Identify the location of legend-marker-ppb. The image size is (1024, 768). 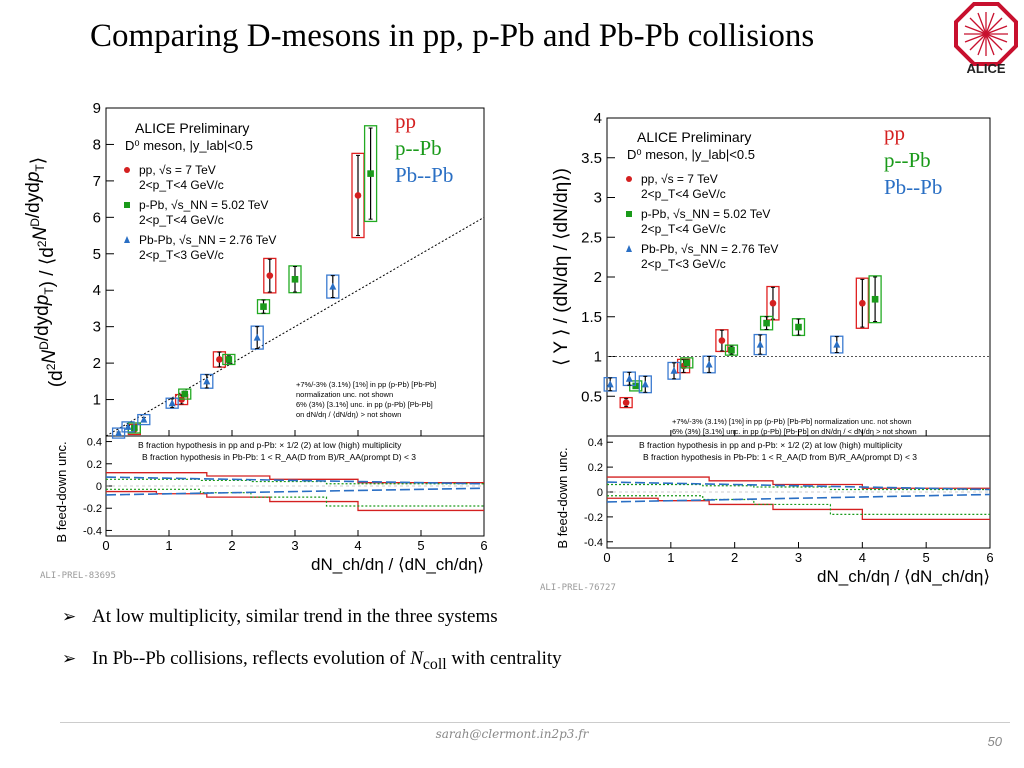
(127, 205).